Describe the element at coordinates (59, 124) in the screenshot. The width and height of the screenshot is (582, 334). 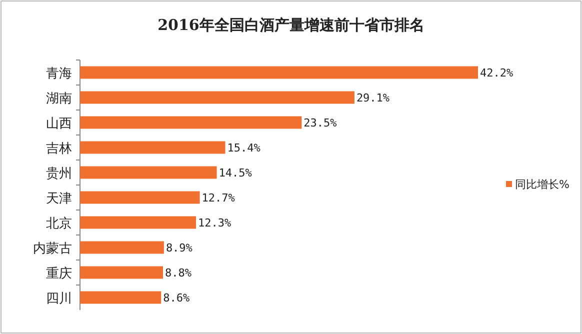
I see `y-tick-label: 山西` at that location.